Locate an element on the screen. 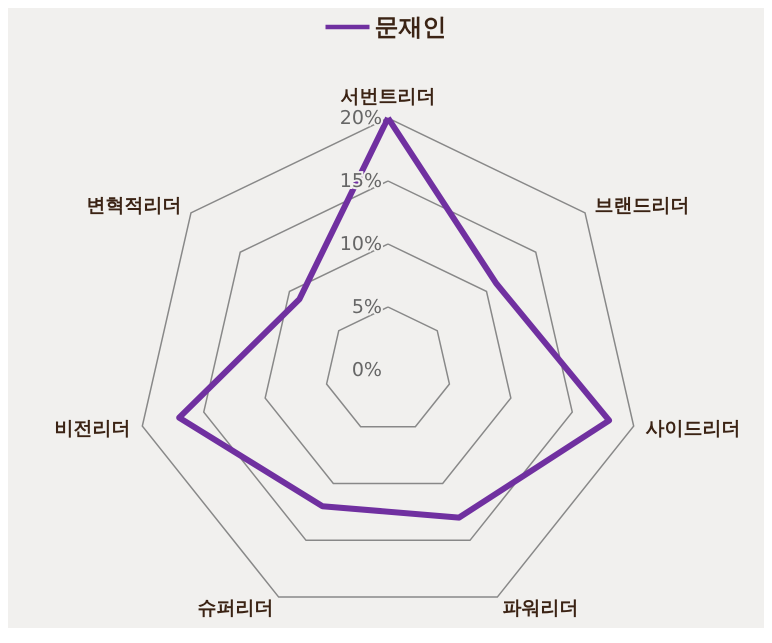 The image size is (772, 643). spoke-label: 사이드리더 is located at coordinates (692, 429).